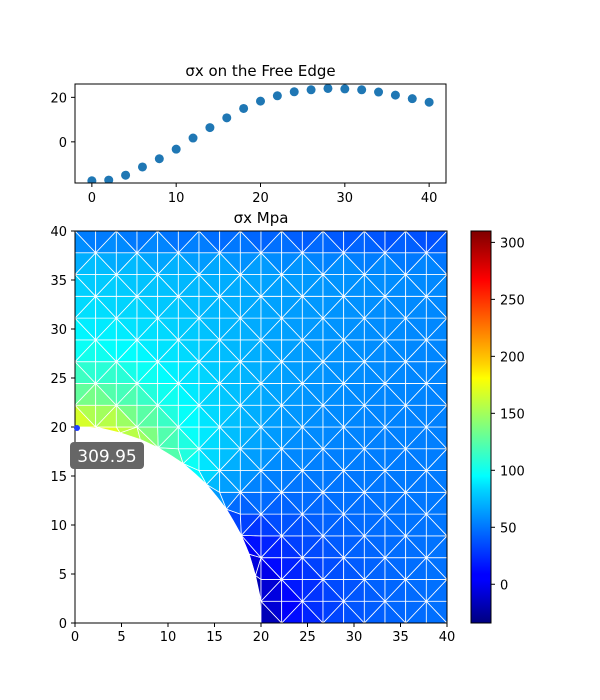 This screenshot has height=700, width=600. What do you see at coordinates (58, 428) in the screenshot?
I see `stress-y-tick-label: 20` at bounding box center [58, 428].